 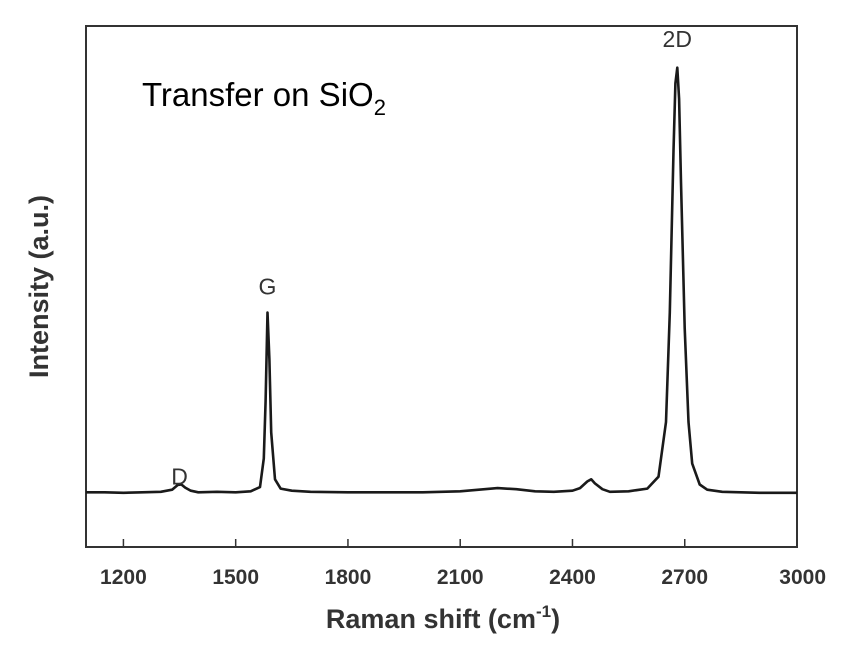 I want to click on peak-label-2d: 2D, so click(x=677, y=39).